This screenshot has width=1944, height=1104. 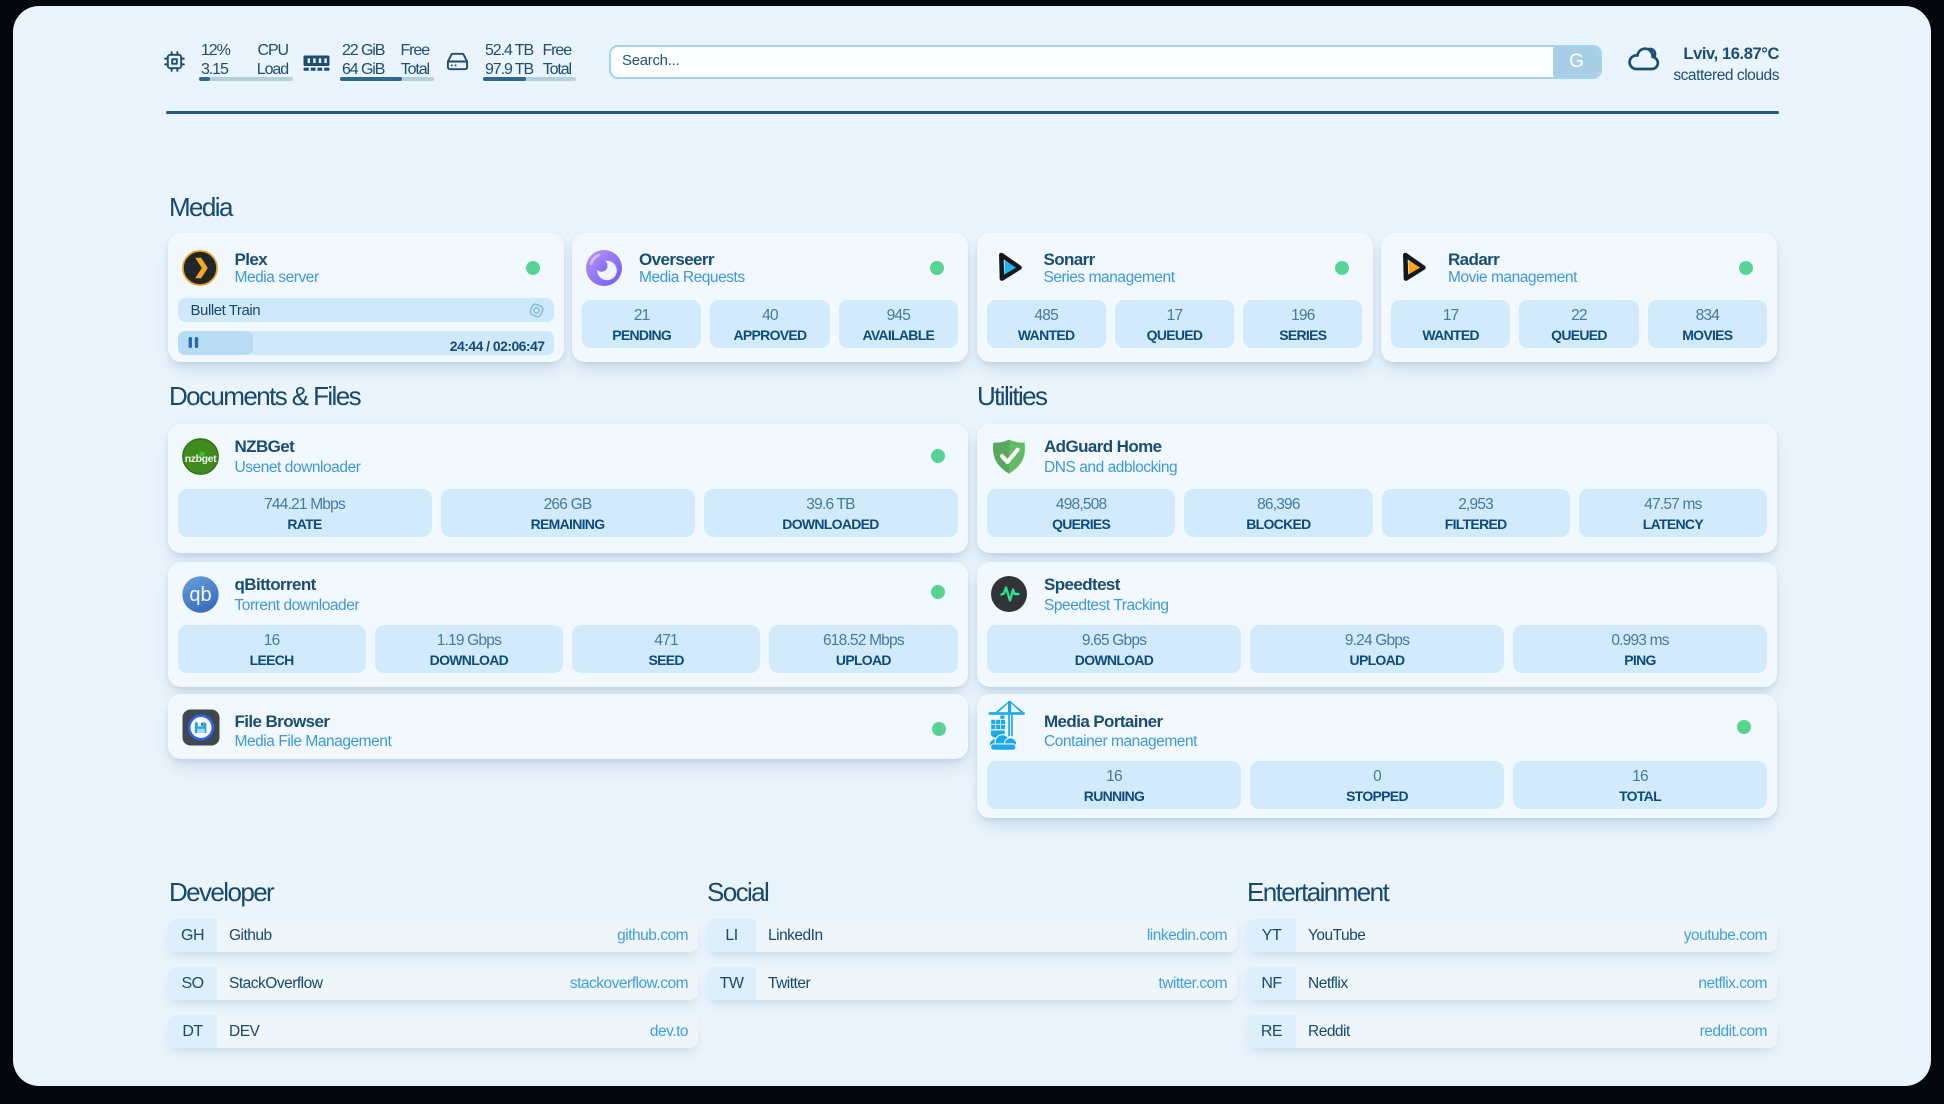 I want to click on svg-text: qb, so click(x=200, y=595).